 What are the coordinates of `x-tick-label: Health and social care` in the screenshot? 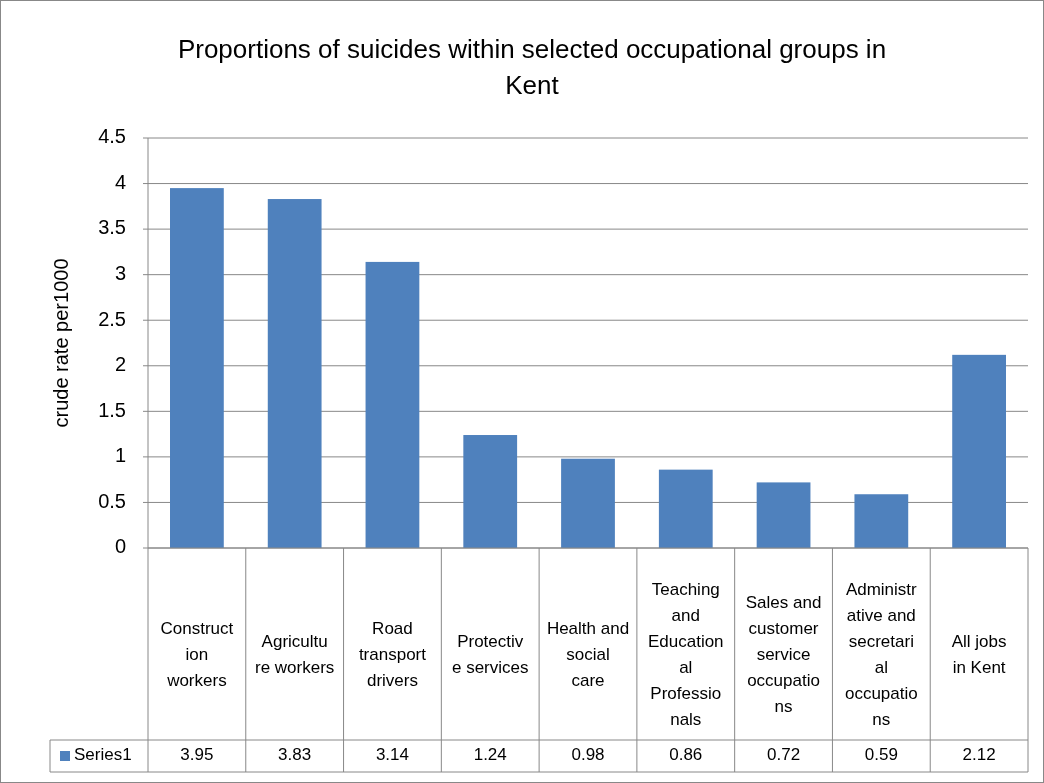 It's located at (588, 655).